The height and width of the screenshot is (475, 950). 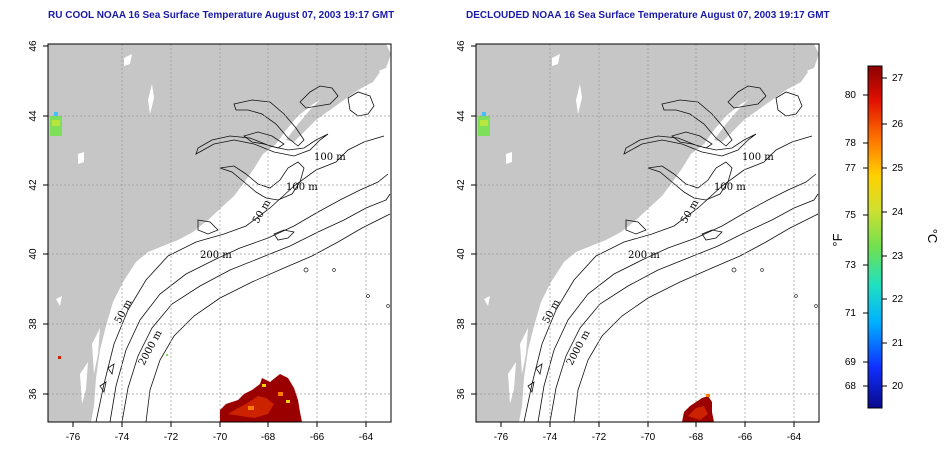 I want to click on colorbar-f-tick-5: 71, so click(x=851, y=313).